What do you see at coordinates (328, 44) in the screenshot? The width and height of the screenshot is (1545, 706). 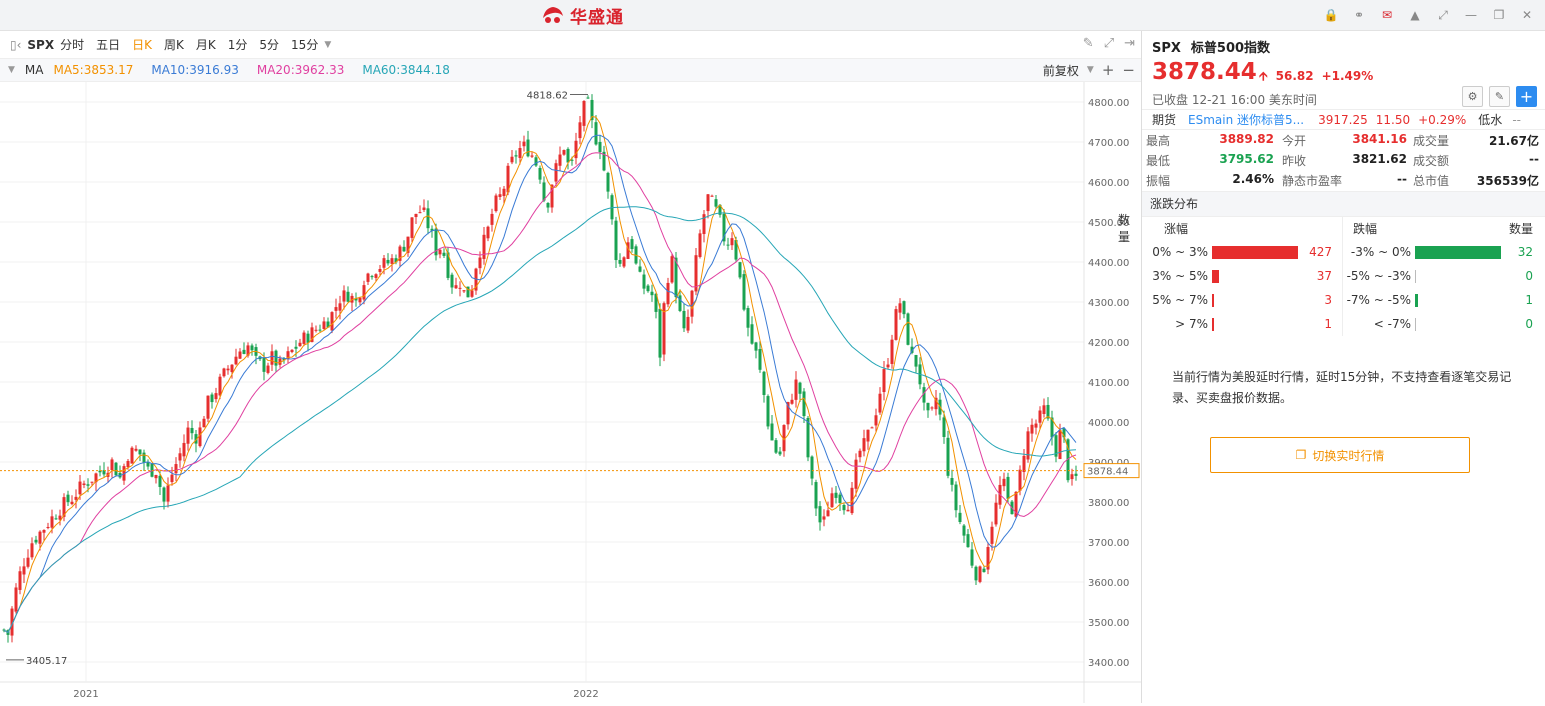 I see `period-dropdown-icon: ▼` at bounding box center [328, 44].